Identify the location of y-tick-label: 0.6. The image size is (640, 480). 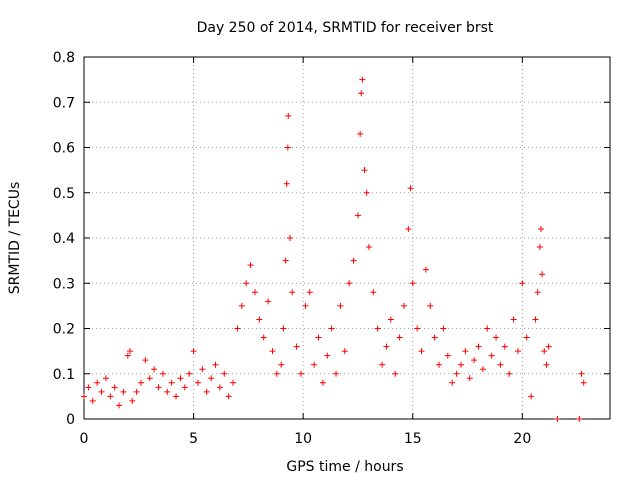
(64, 149).